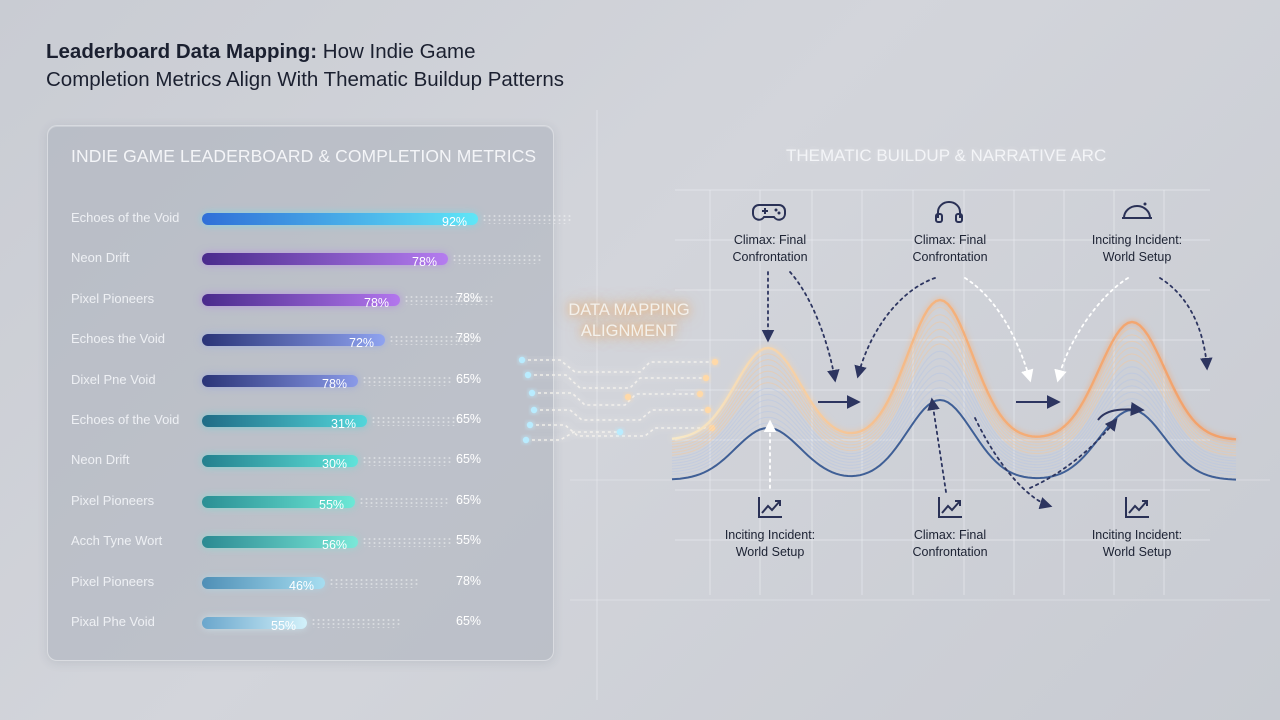 Image resolution: width=1280 pixels, height=720 pixels. Describe the element at coordinates (950, 249) in the screenshot. I see `top-label-2: Climax: Final Confrontation` at that location.